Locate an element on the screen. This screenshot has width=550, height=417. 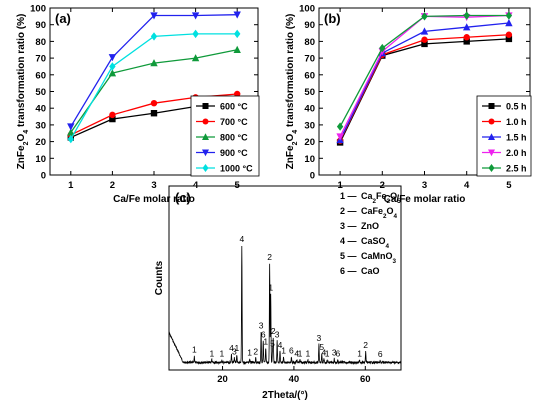
legend-entry: 0.5 h is located at coordinates (516, 107).